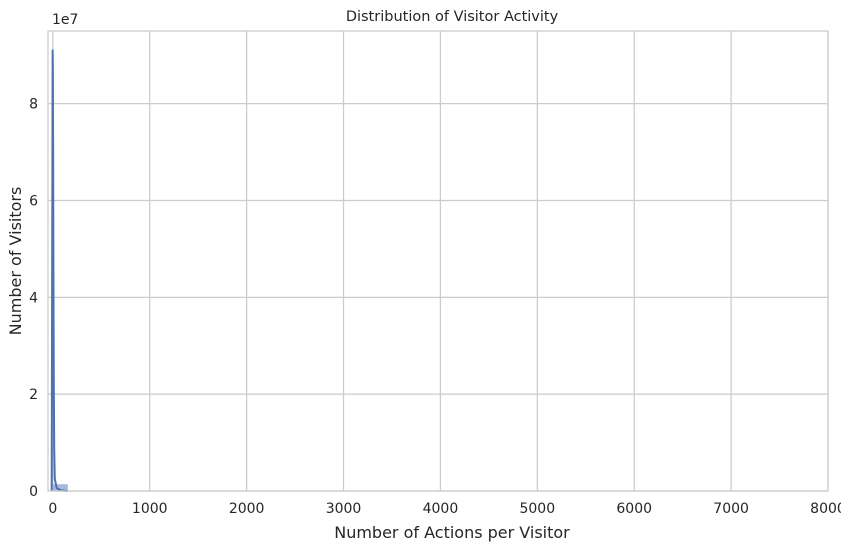 The image size is (841, 550). I want to click on y-tick-label: 2, so click(33, 395).